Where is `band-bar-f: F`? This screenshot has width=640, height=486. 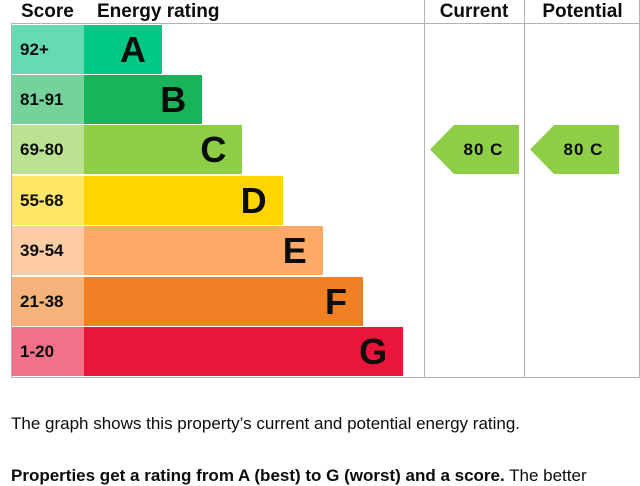 band-bar-f: F is located at coordinates (223, 301).